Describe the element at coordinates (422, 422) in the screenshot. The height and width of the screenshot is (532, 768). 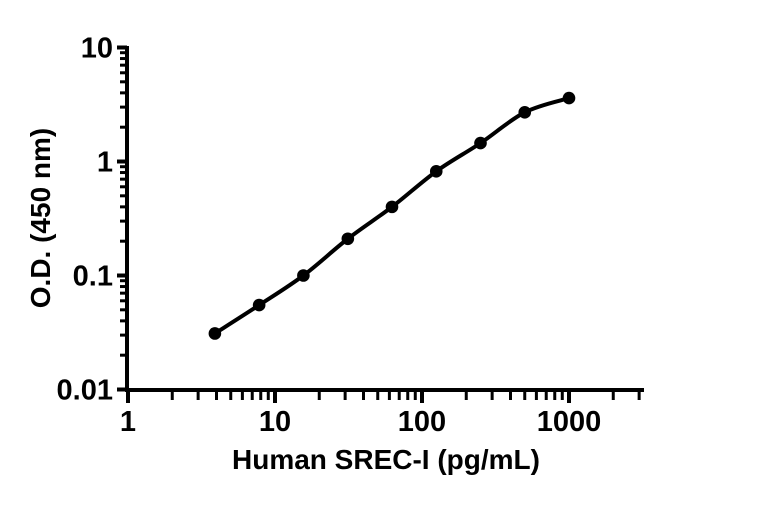
I see `x-tick-label: 100` at that location.